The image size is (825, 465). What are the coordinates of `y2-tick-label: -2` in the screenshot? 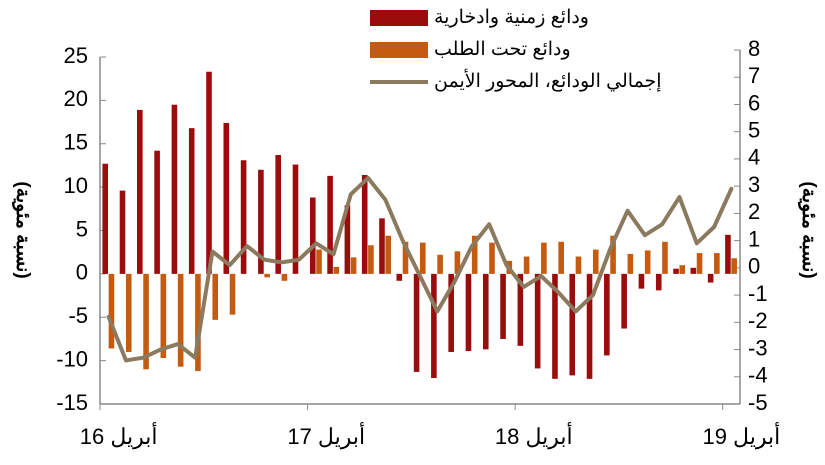 It's located at (758, 320).